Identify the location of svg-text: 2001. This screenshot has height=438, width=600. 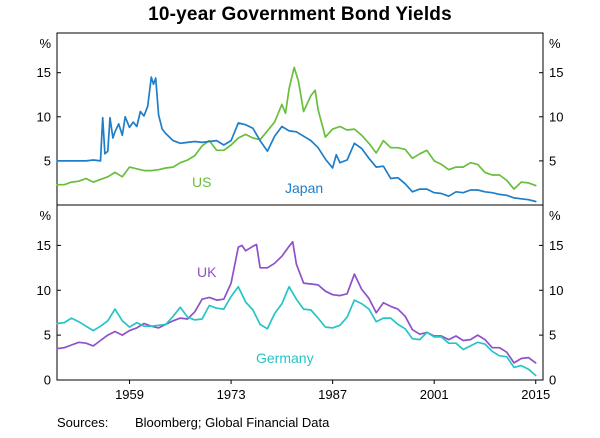
(434, 394).